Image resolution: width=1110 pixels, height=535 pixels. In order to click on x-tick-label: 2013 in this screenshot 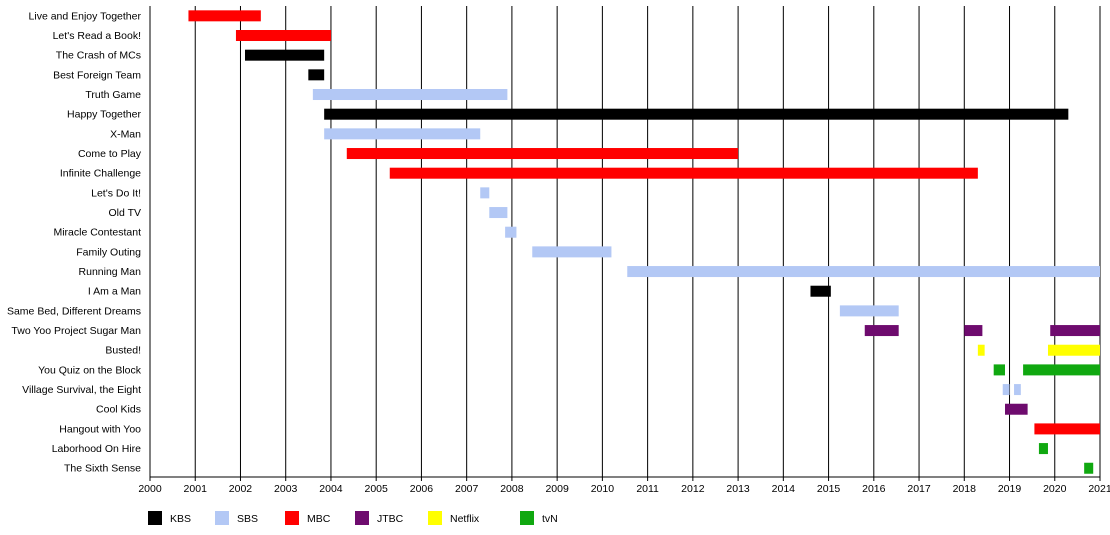, I will do `click(738, 489)`.